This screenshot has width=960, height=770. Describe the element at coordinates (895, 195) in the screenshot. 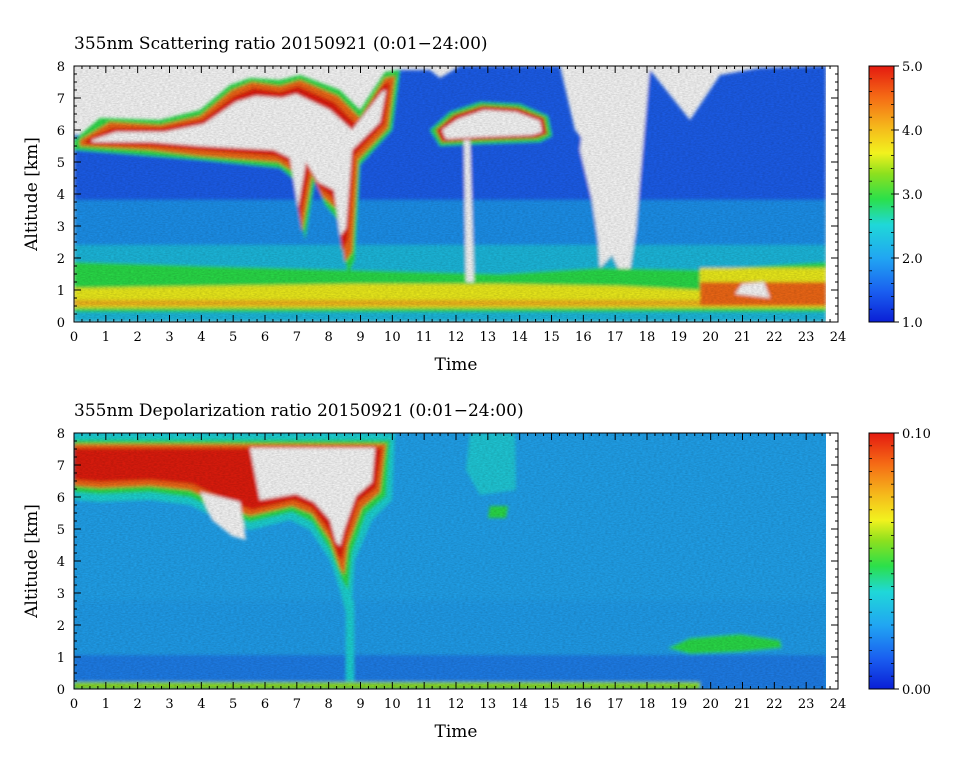

I see `colorbar: 1.0 2.0 3.0 4.0 5.0` at that location.